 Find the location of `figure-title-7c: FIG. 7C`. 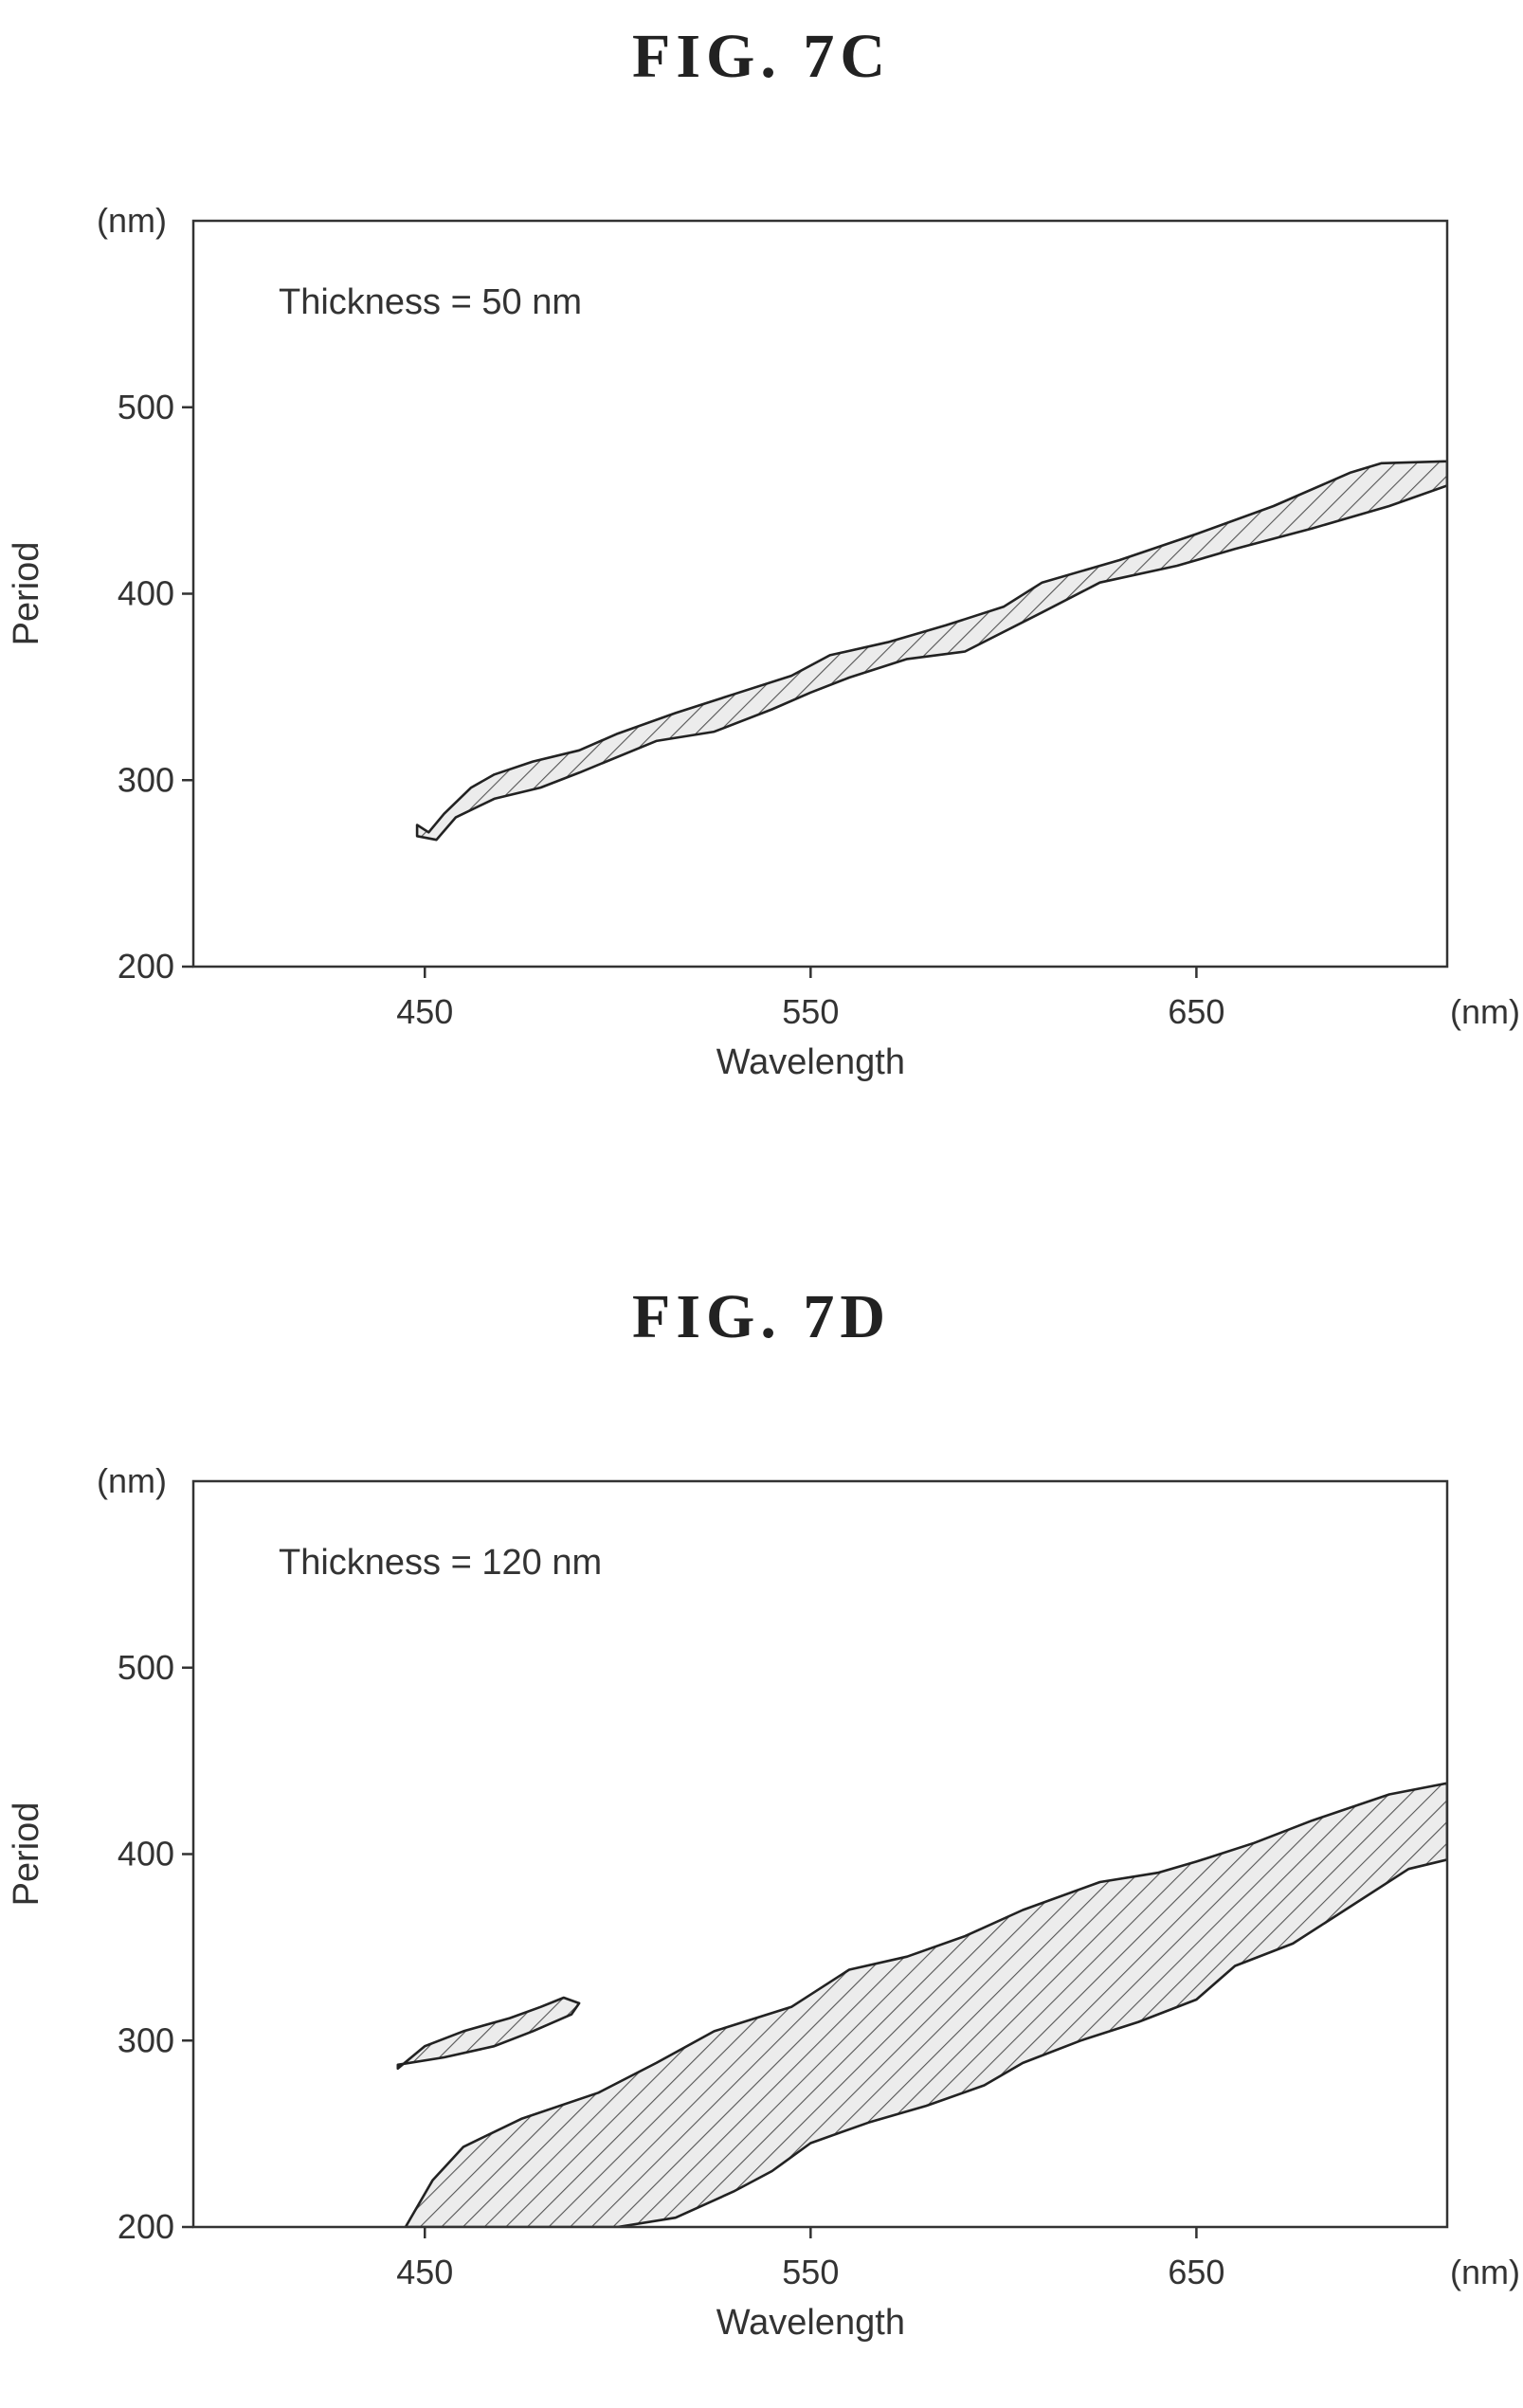

figure-title-7c: FIG. 7C is located at coordinates (762, 57).